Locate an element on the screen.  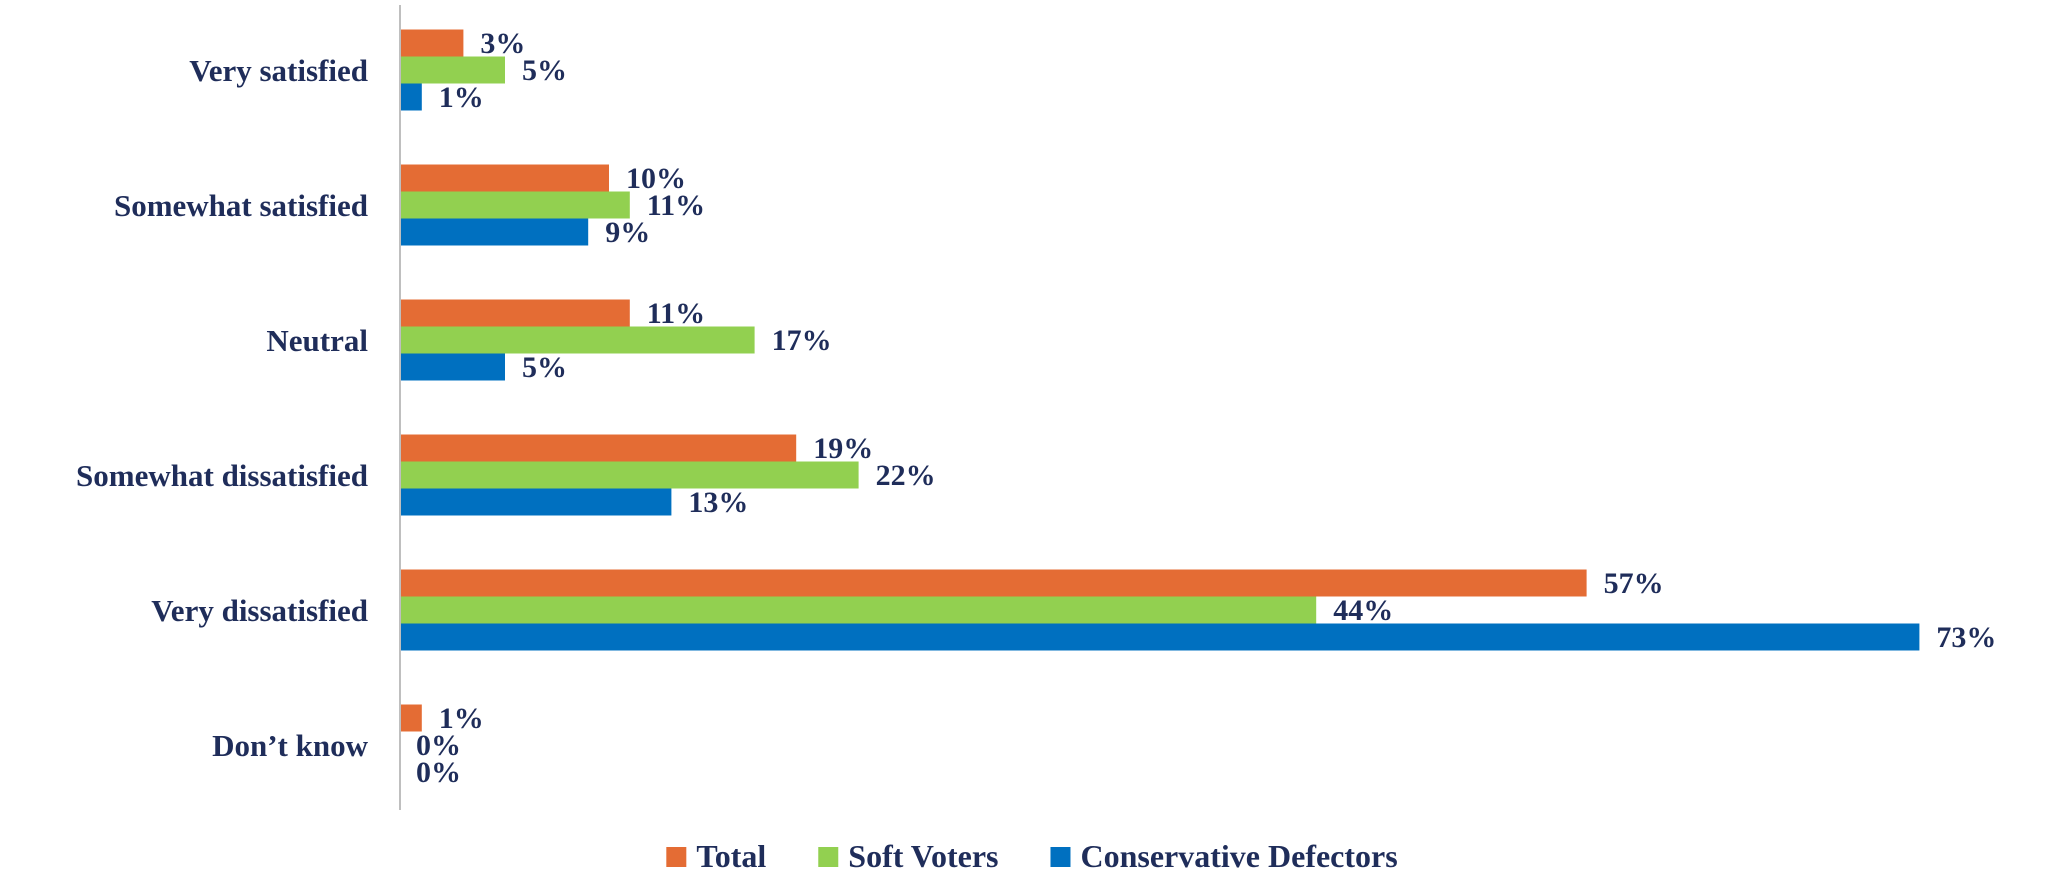
data-label-total-neutral: 11% is located at coordinates (676, 313).